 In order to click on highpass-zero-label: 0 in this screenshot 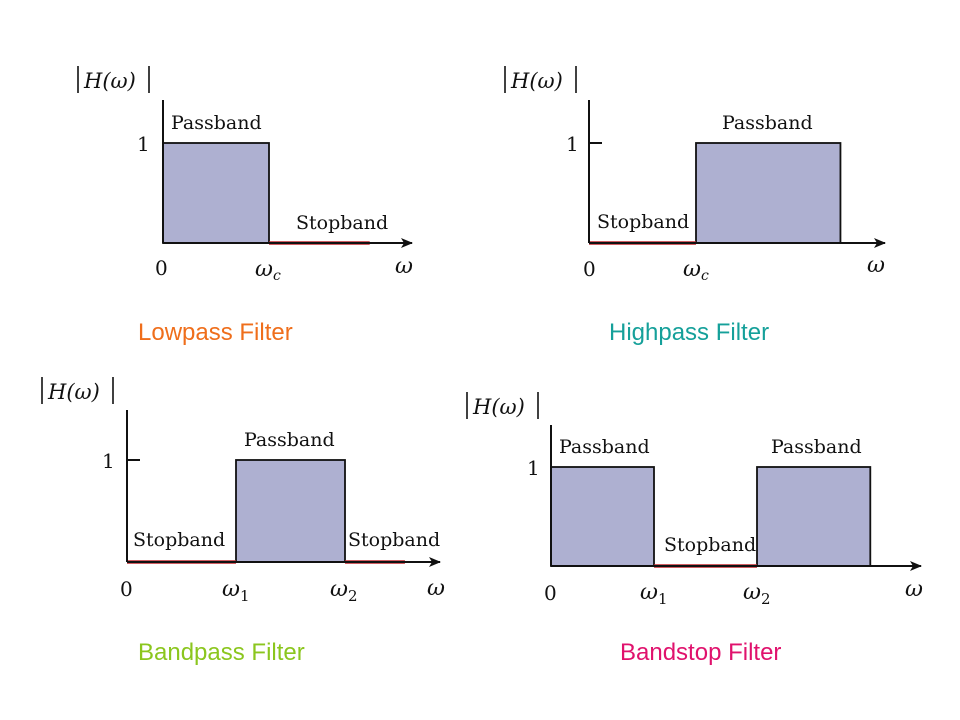, I will do `click(589, 269)`.